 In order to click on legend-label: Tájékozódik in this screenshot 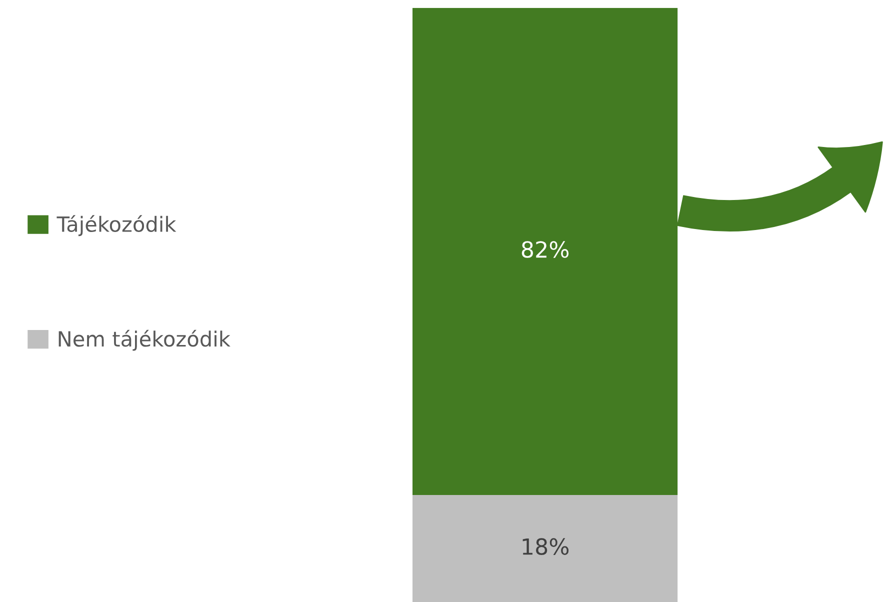, I will do `click(116, 225)`.